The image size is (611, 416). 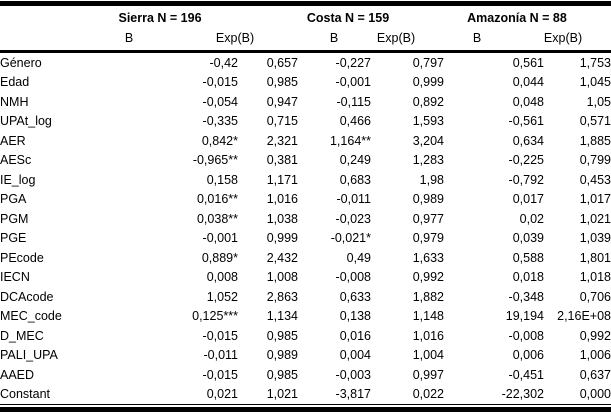 What do you see at coordinates (595, 238) in the screenshot?
I see `value-cell: 1,039` at bounding box center [595, 238].